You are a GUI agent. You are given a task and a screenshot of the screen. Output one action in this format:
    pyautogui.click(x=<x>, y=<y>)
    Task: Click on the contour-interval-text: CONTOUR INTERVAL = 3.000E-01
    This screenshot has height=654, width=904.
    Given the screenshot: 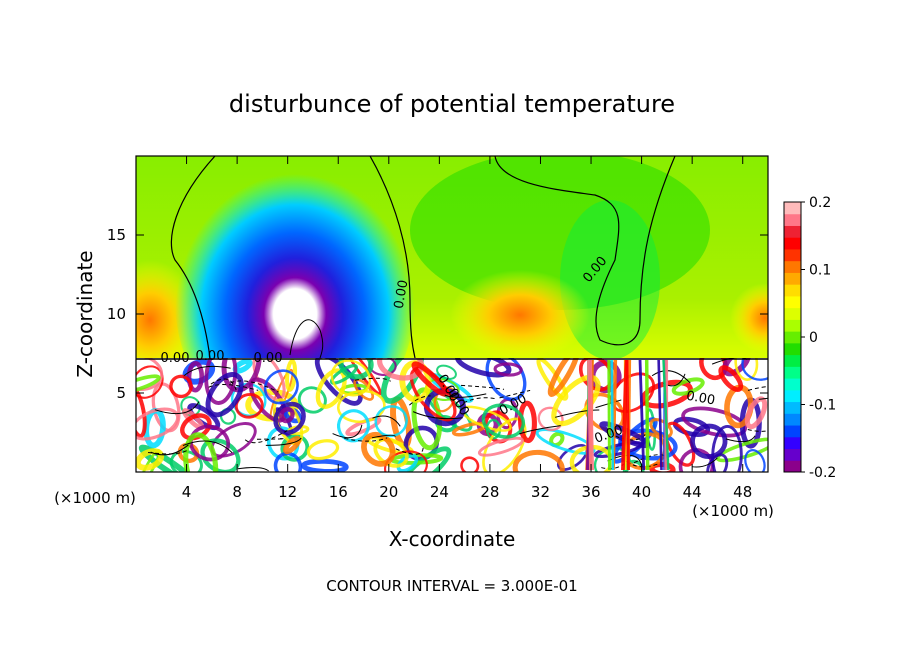 What is the action you would take?
    pyautogui.click(x=451, y=586)
    